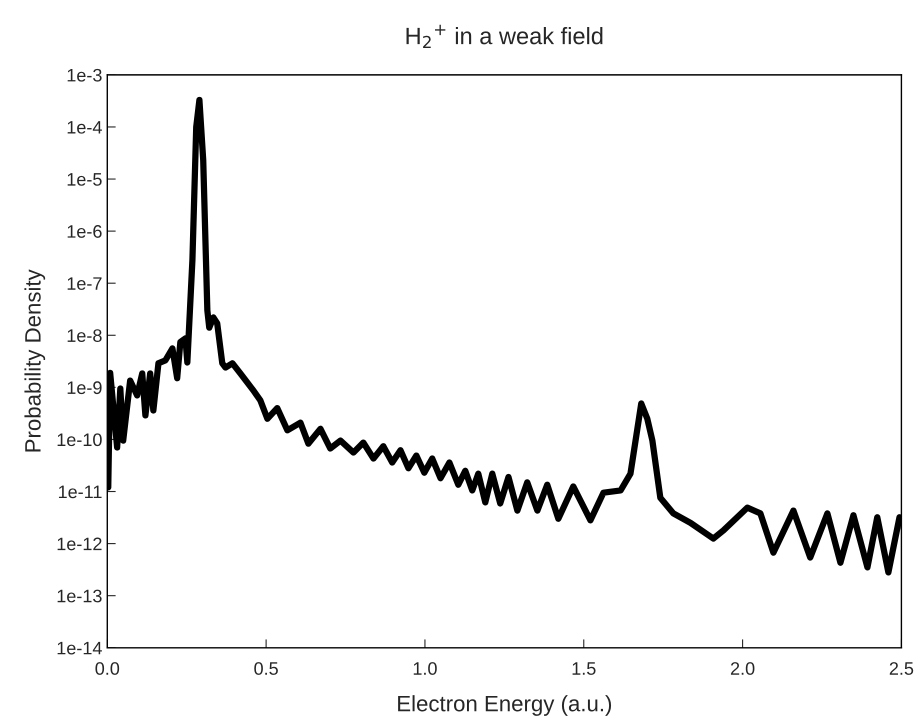 This screenshot has height=727, width=917. I want to click on x-tick-label: 2.0, so click(742, 668).